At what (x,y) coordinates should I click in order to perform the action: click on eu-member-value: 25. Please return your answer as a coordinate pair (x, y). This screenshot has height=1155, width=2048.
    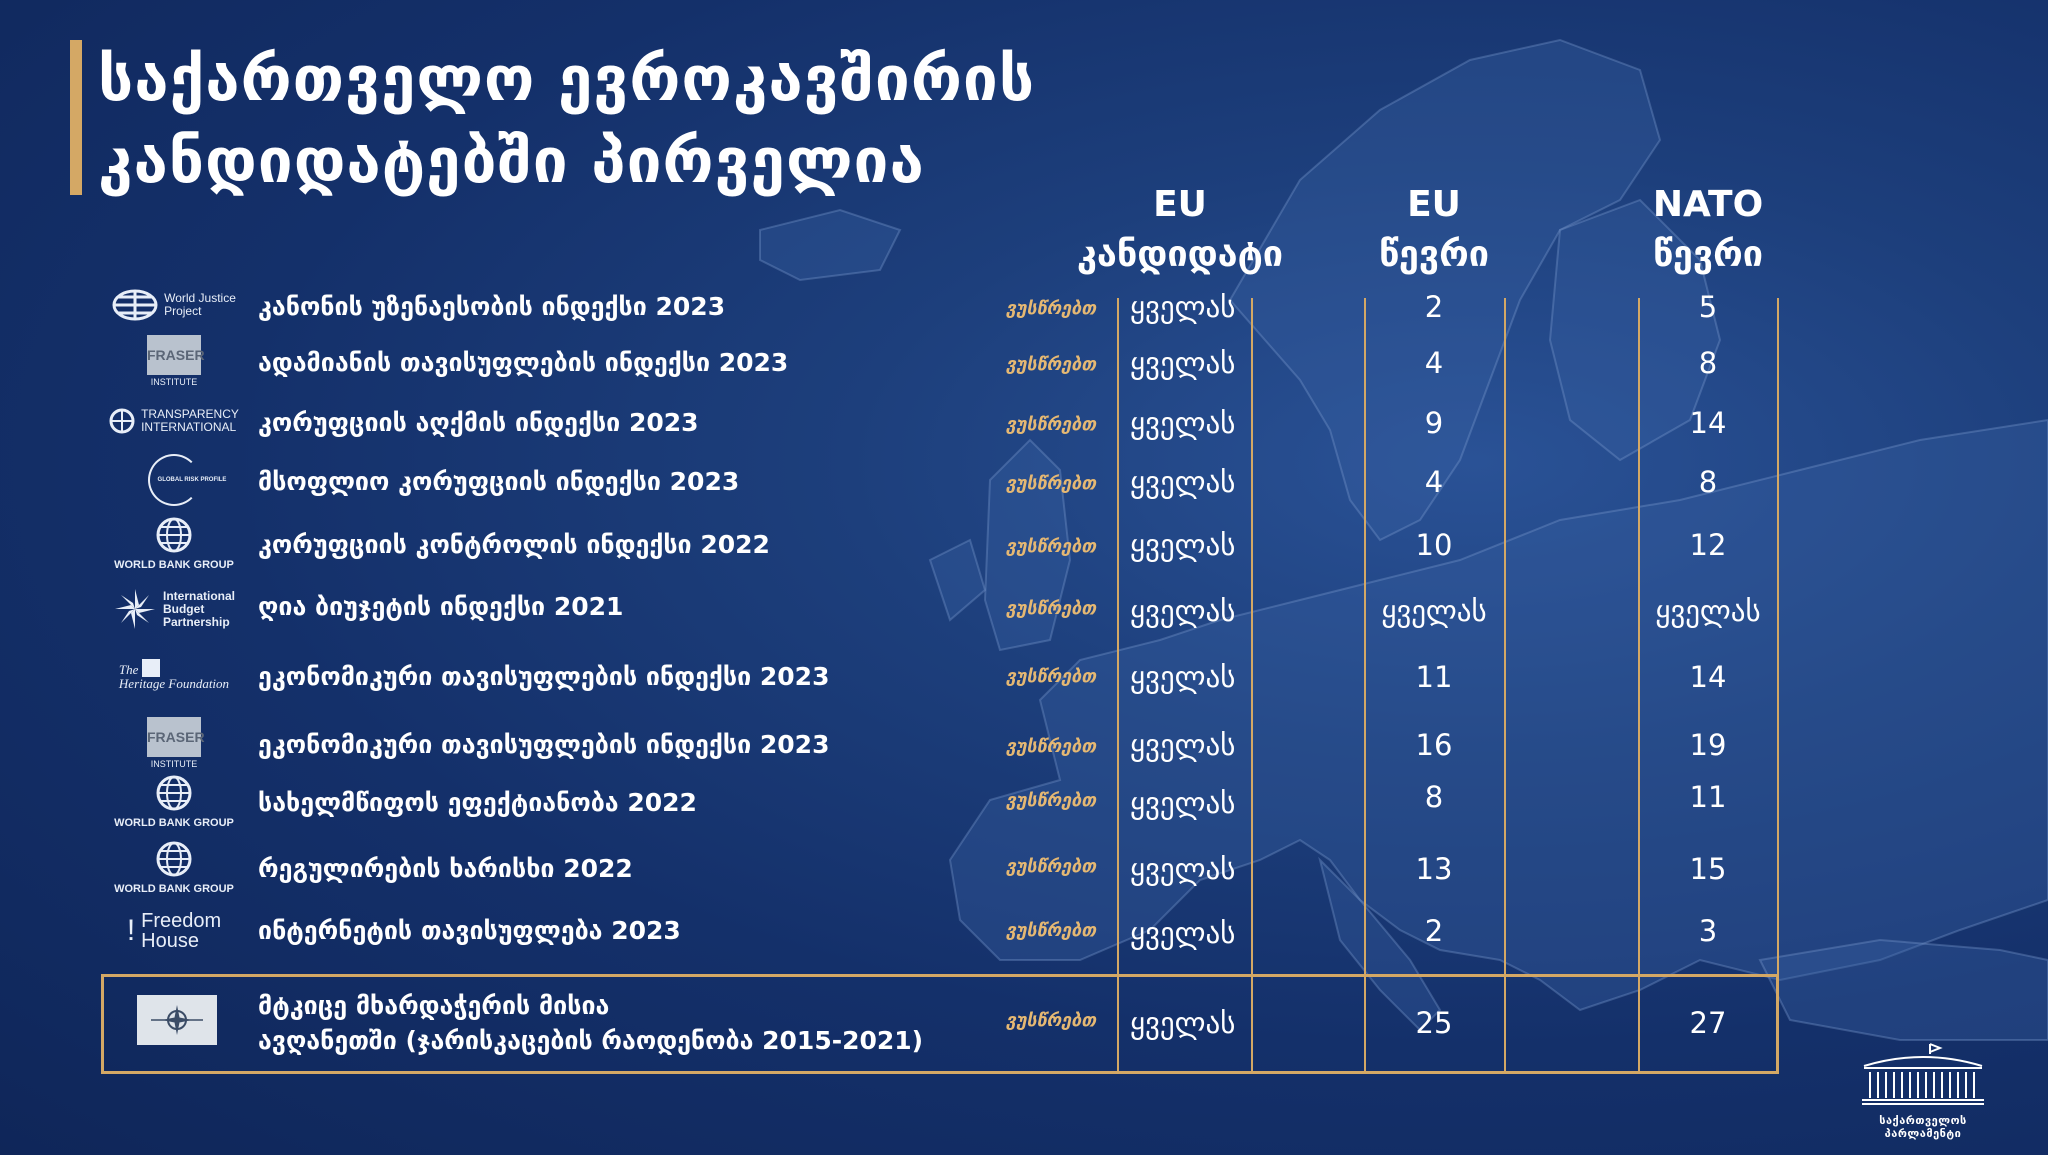
    Looking at the image, I should click on (1434, 1023).